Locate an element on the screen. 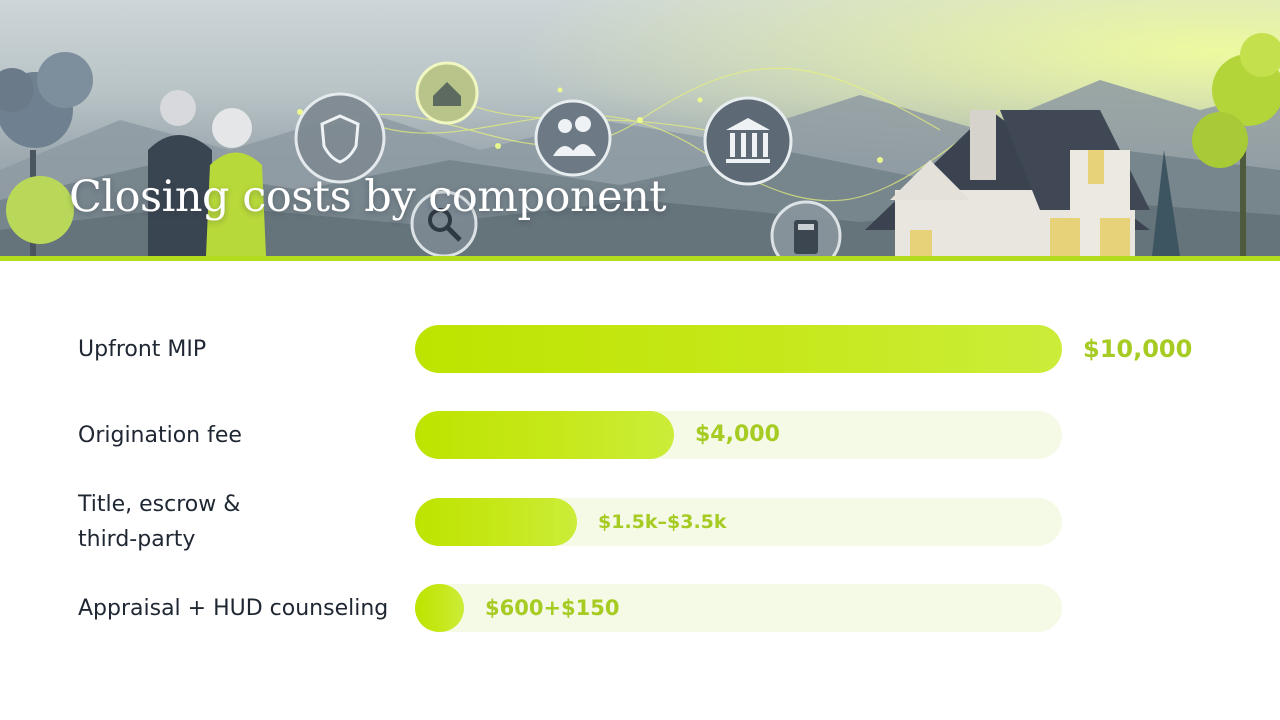 The image size is (1280, 720). value-label-title-escrow: $1.5k–$3.5k is located at coordinates (662, 522).